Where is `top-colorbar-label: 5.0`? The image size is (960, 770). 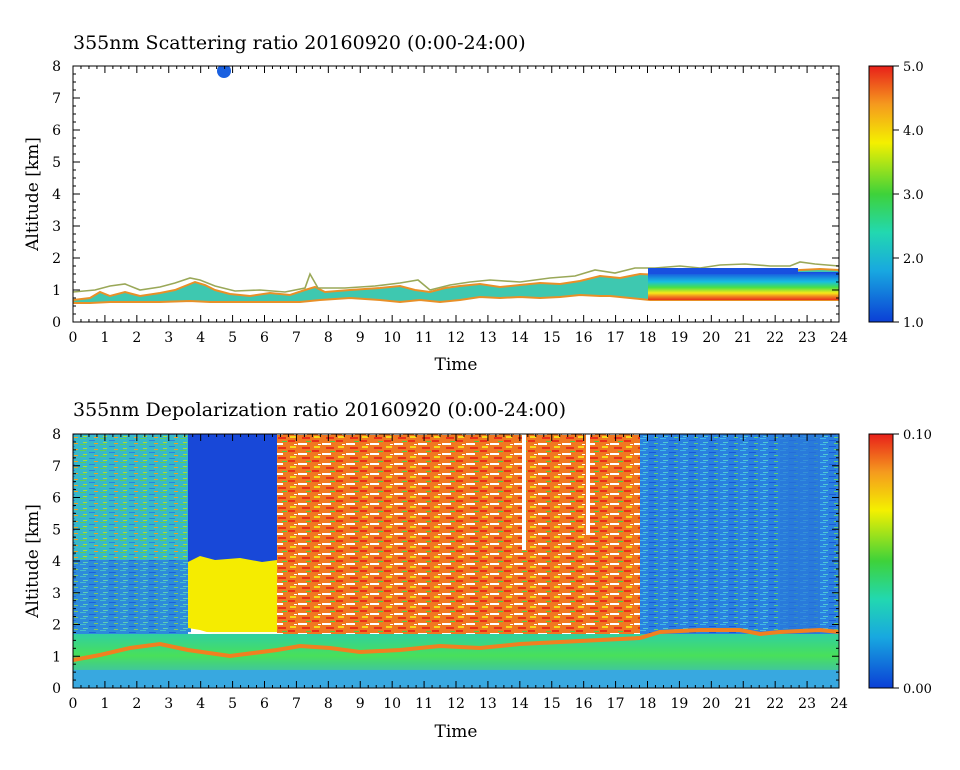 top-colorbar-label: 5.0 is located at coordinates (913, 67).